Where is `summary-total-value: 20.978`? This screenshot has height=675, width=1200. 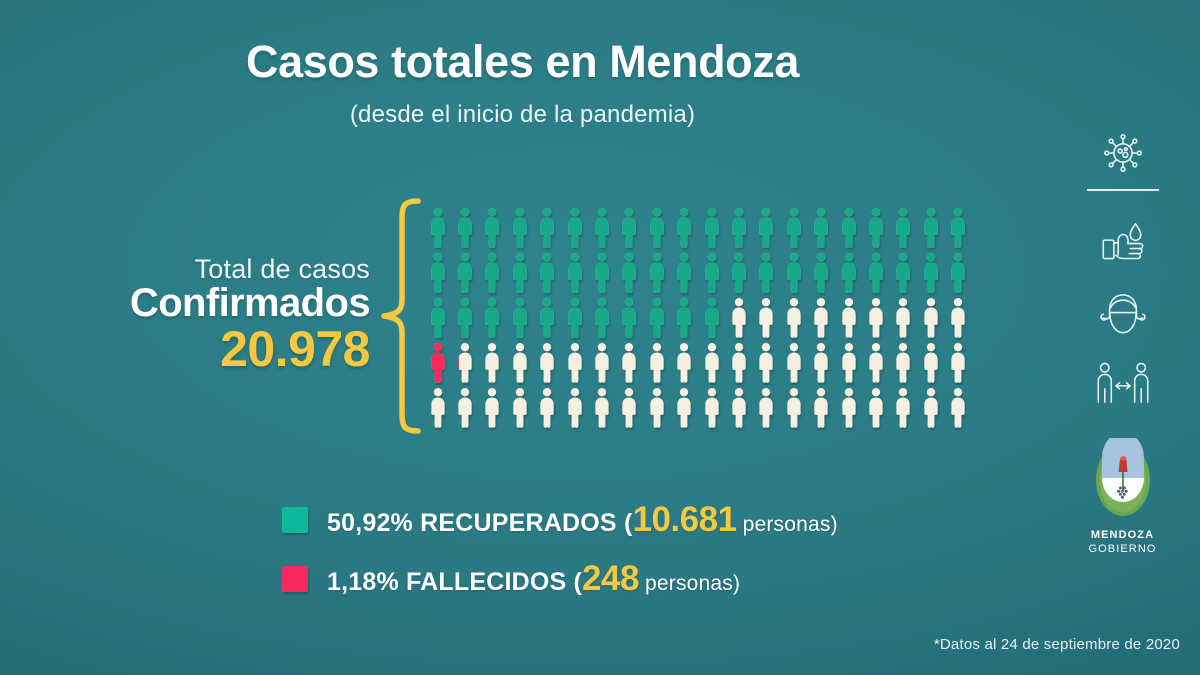 summary-total-value: 20.978 is located at coordinates (295, 349).